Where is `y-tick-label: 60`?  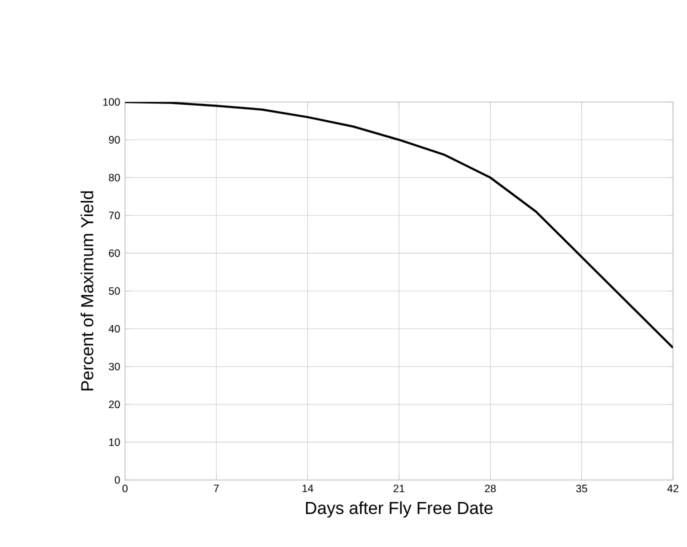
y-tick-label: 60 is located at coordinates (114, 253).